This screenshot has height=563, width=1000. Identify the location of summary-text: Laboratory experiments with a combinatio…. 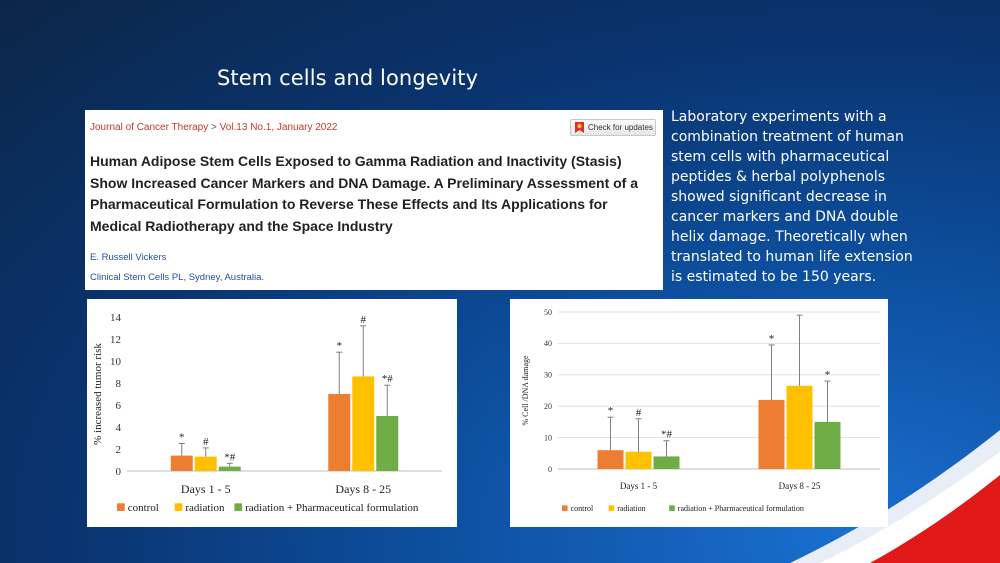
(792, 197).